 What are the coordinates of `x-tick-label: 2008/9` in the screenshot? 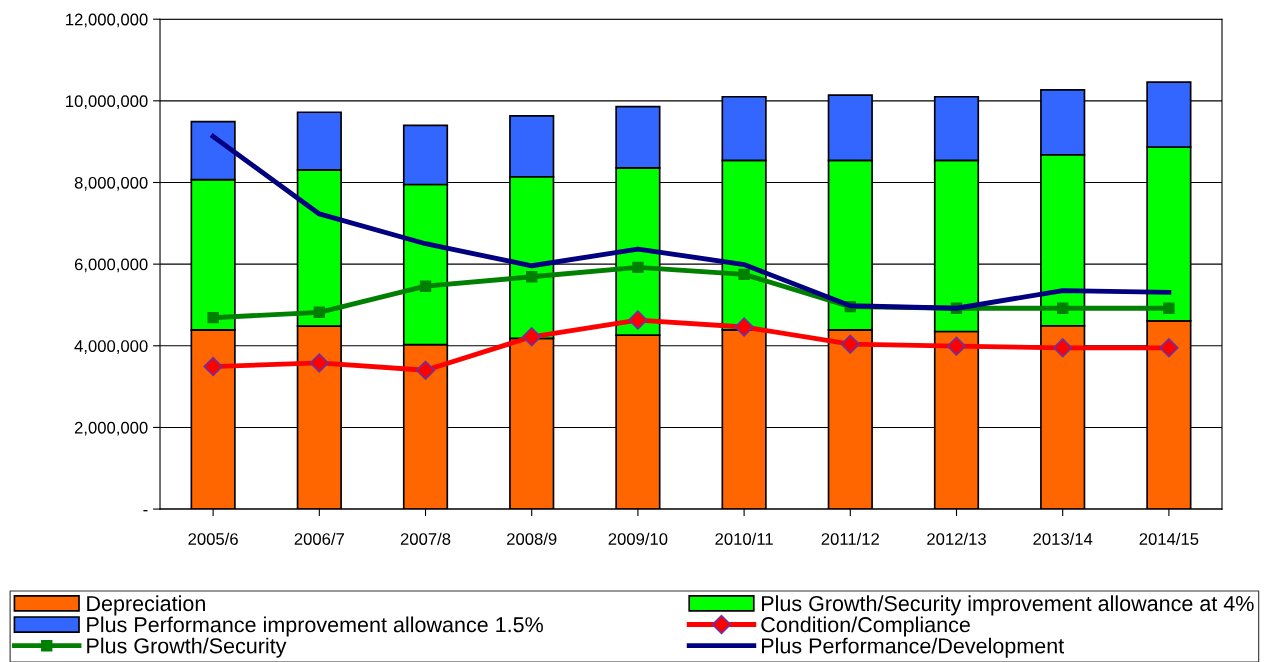 It's located at (532, 538).